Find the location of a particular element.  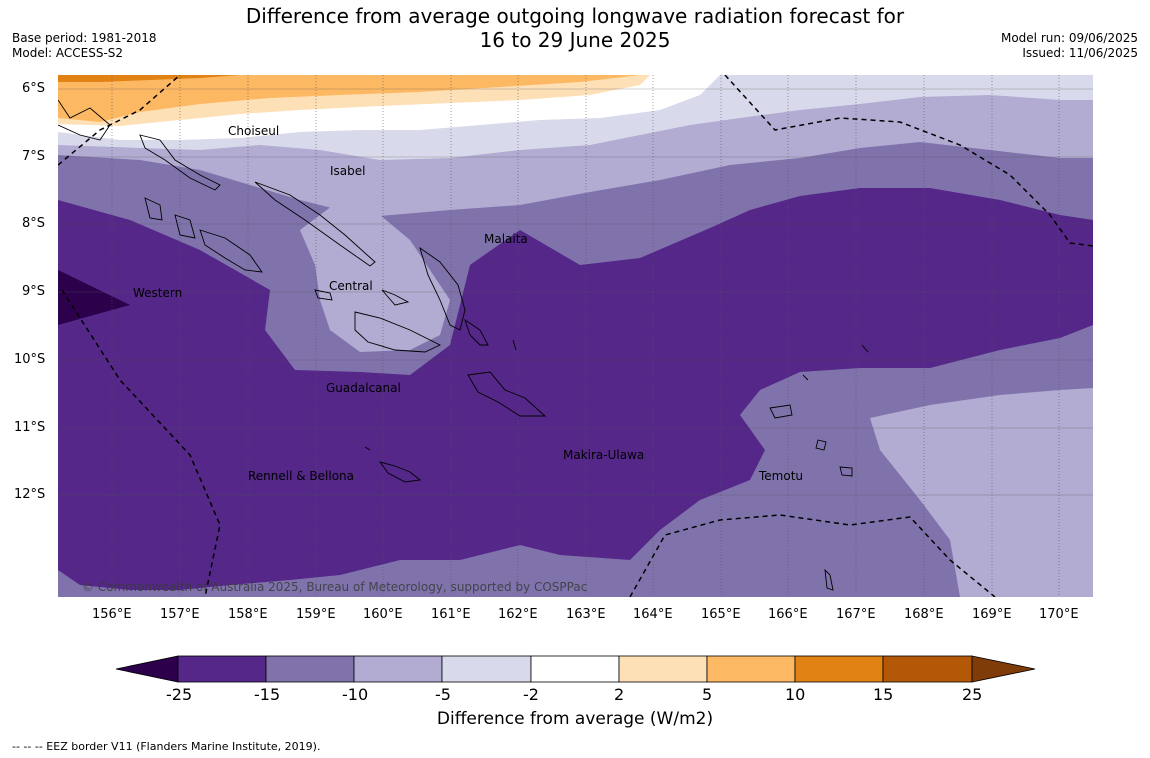

meta-left: Base period: 1981-2018 Model: ACCESS-S2 is located at coordinates (84, 46).